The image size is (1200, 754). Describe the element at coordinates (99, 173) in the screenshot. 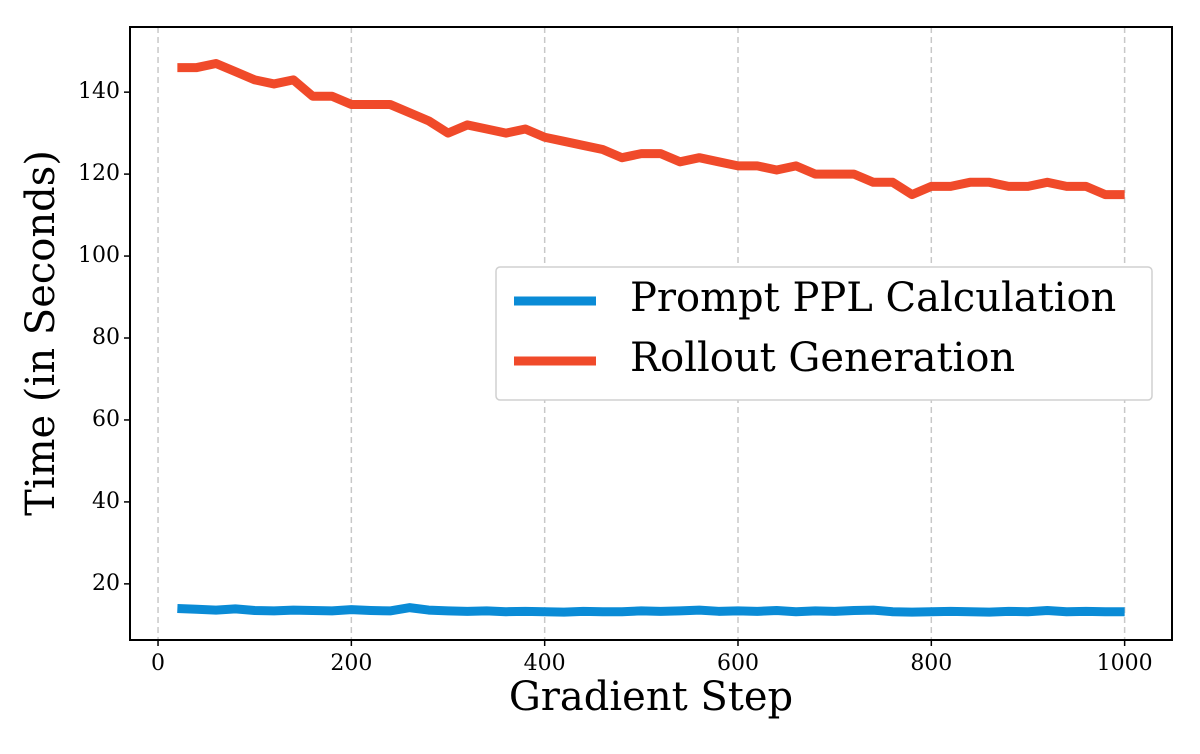

I see `y-tick-label: 120` at that location.